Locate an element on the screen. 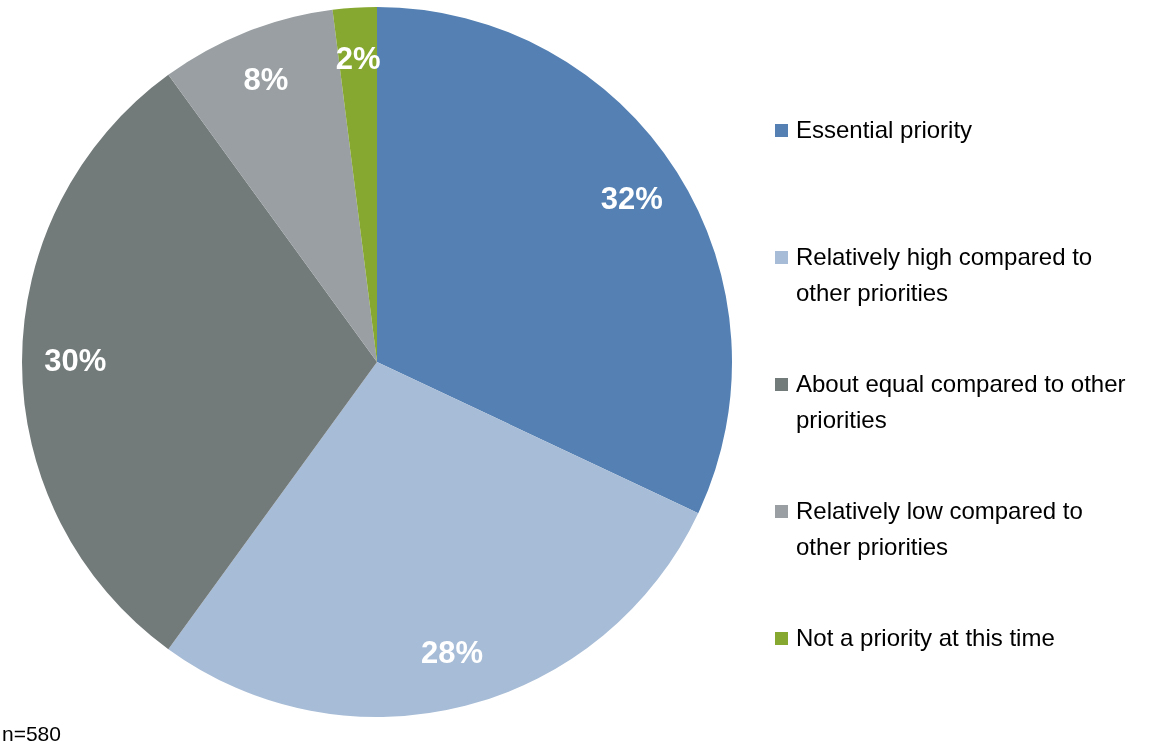 Image resolution: width=1176 pixels, height=754 pixels. text: n=580 is located at coordinates (31, 734).